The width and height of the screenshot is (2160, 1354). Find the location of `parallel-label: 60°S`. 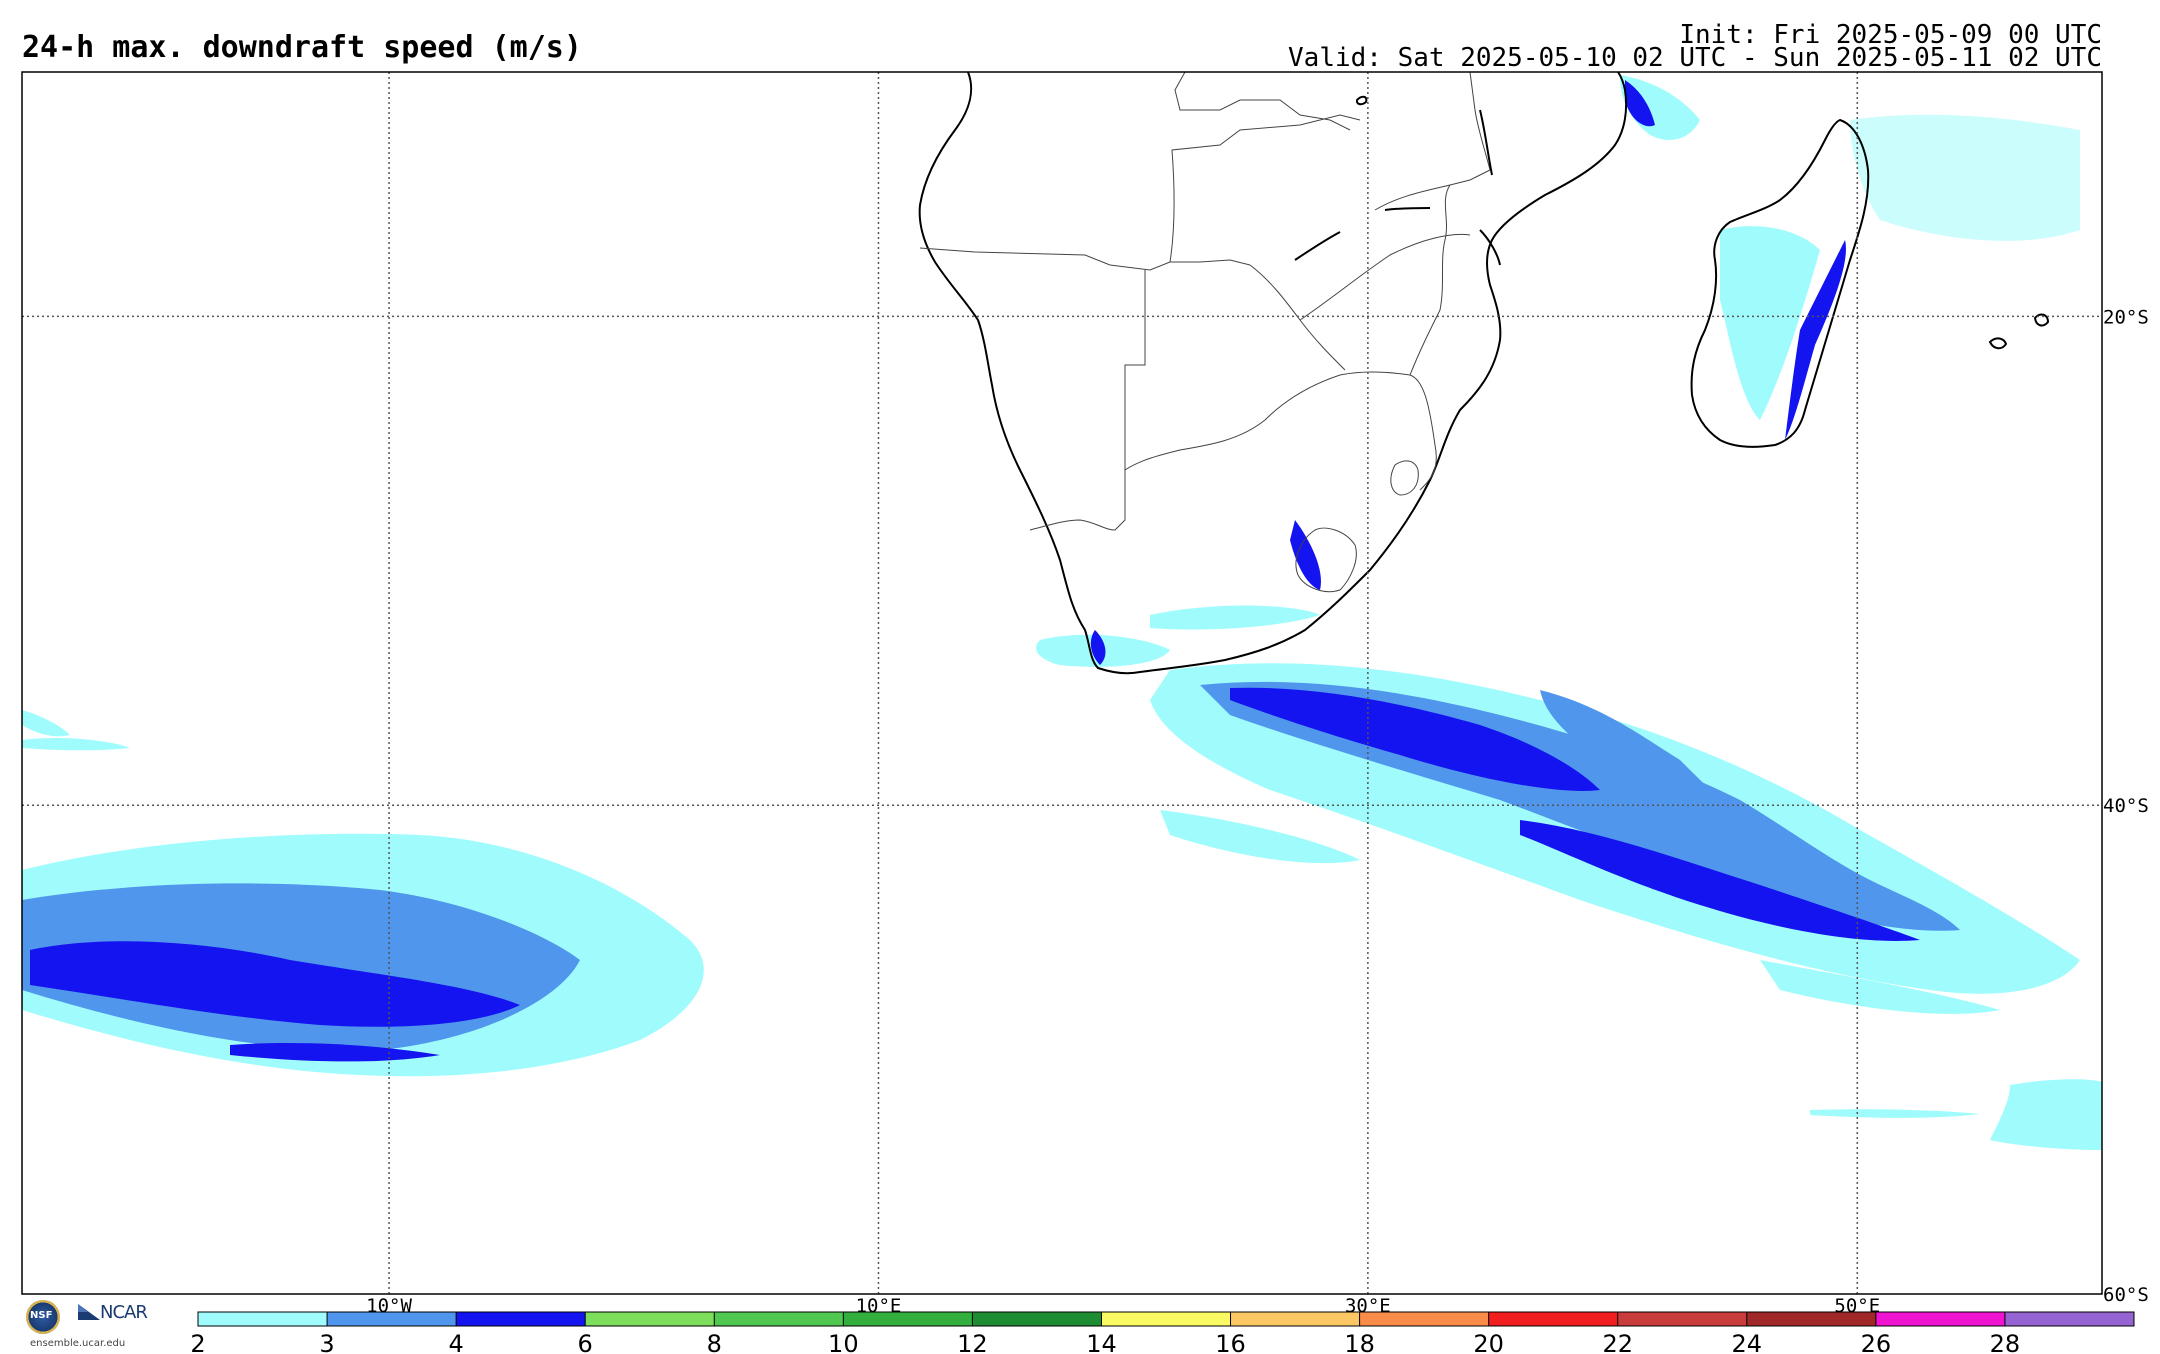

parallel-label: 60°S is located at coordinates (2126, 1295).